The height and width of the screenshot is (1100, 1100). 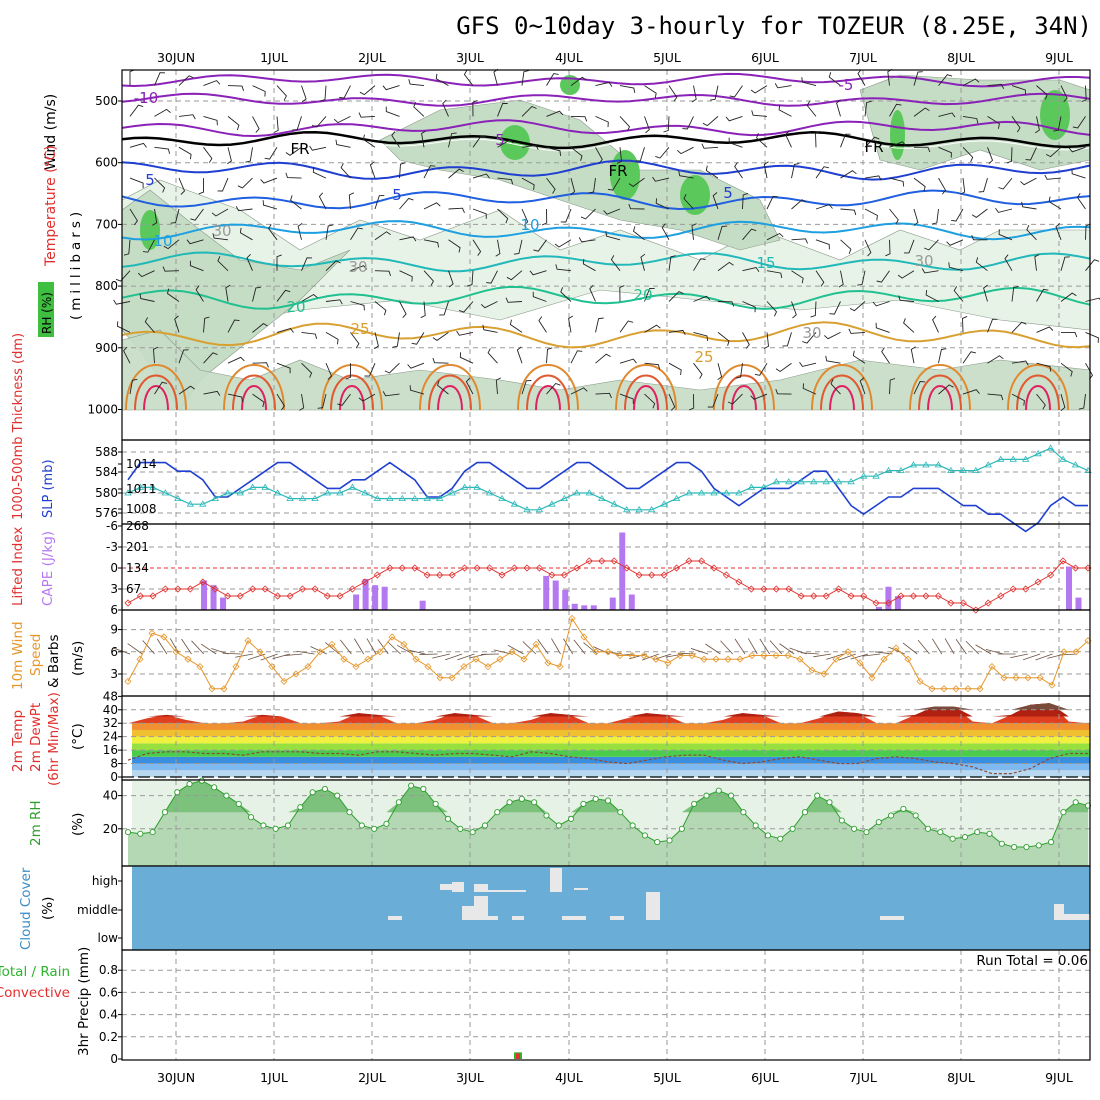 I want to click on ylabel-cape: CAPE (J/kg), so click(x=48, y=568).